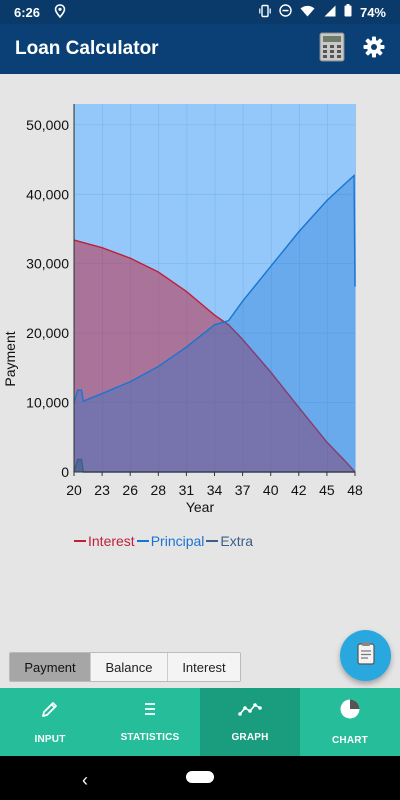 This screenshot has width=400, height=800. Describe the element at coordinates (348, 12) in the screenshot. I see `battery-icon` at that location.